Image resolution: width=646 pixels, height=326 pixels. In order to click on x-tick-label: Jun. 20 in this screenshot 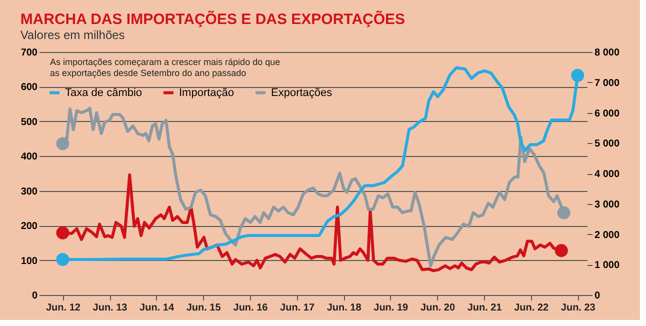, I will do `click(438, 308)`.